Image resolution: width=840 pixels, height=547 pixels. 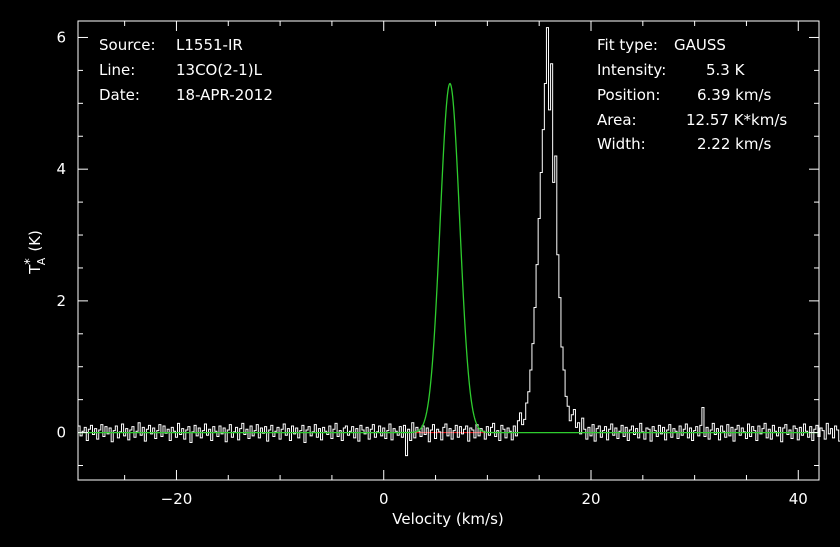 What do you see at coordinates (798, 499) in the screenshot?
I see `x-tick-label: 40` at bounding box center [798, 499].